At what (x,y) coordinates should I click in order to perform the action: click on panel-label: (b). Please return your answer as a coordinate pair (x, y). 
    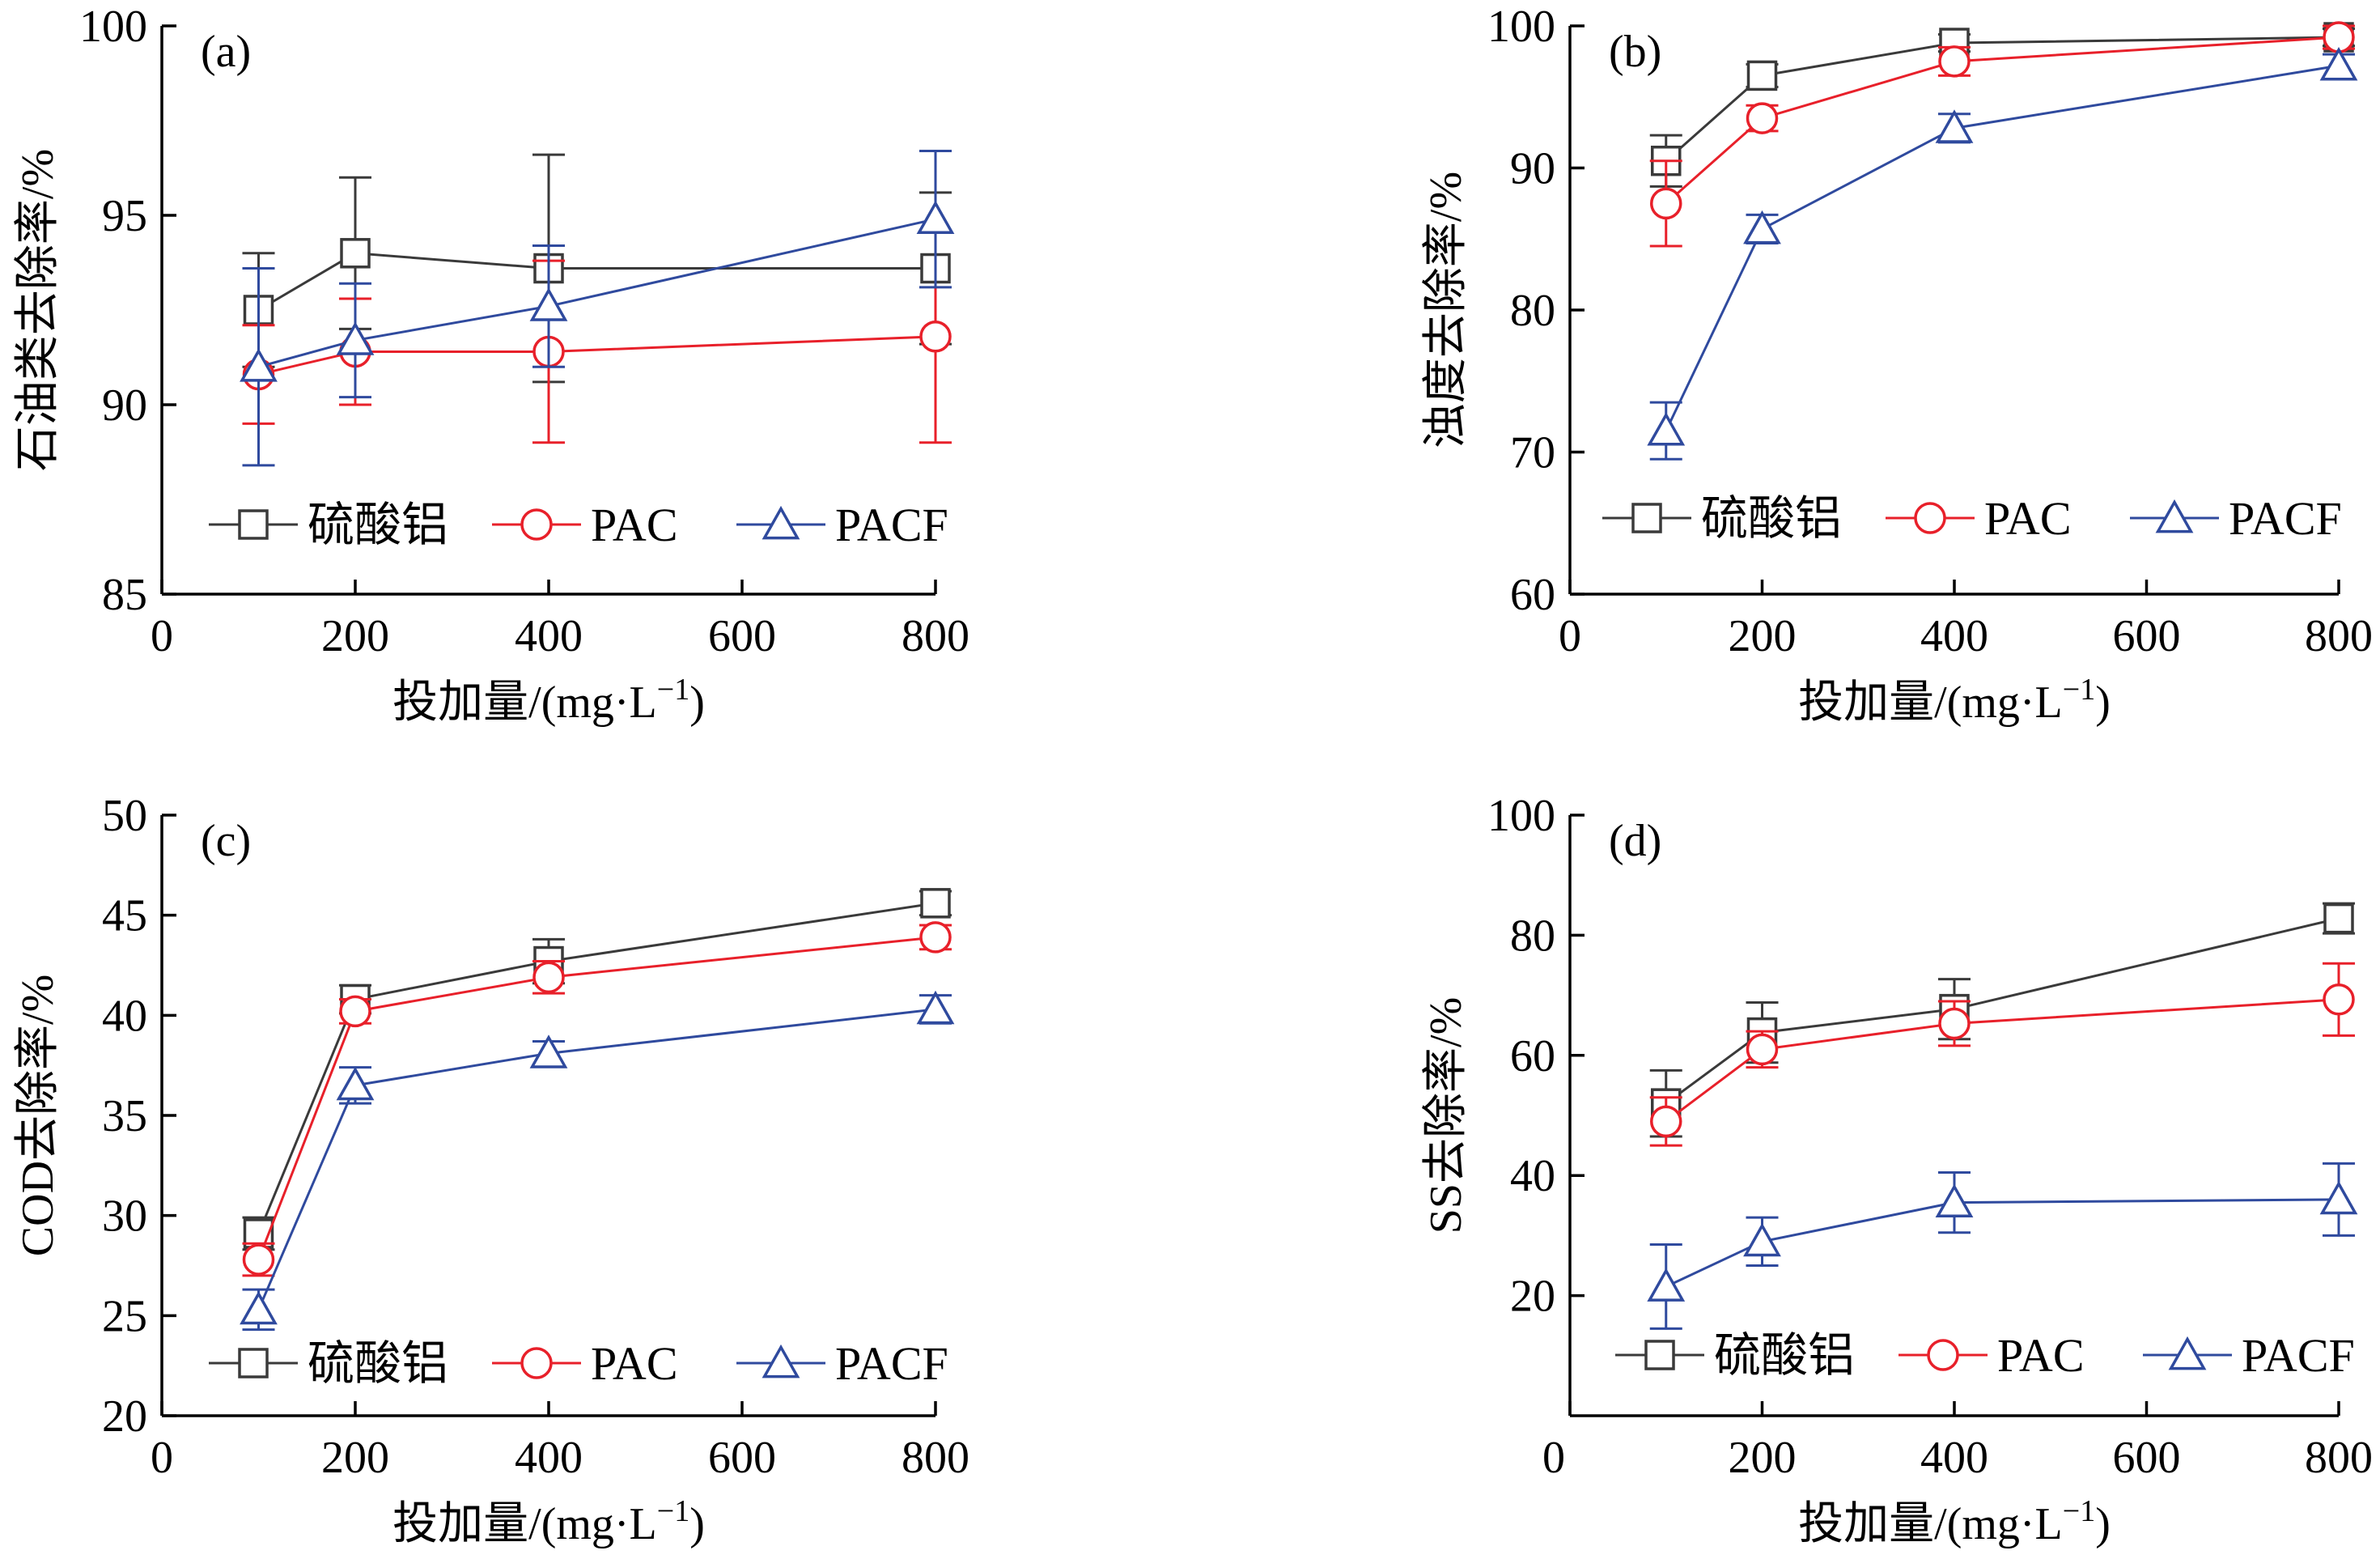
    Looking at the image, I should click on (1635, 52).